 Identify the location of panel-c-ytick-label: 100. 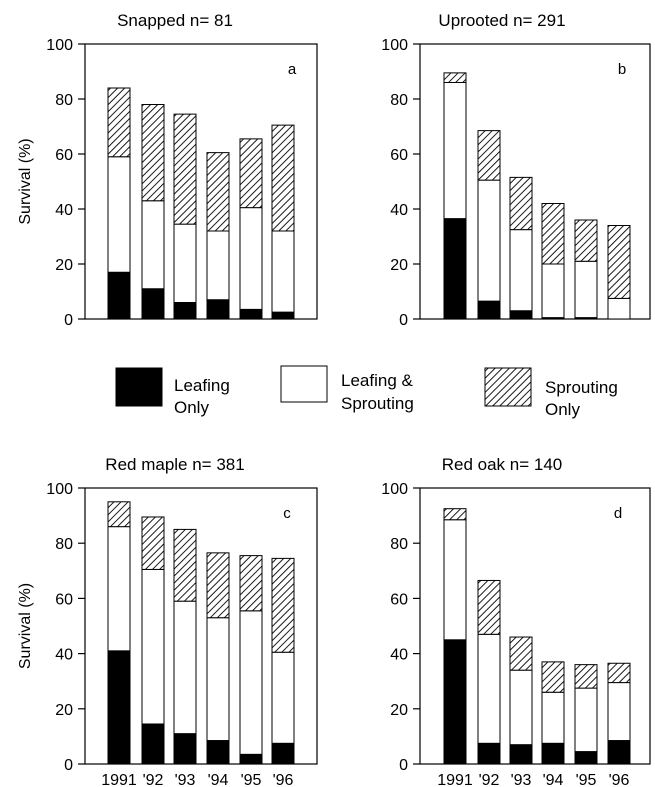
(59, 489).